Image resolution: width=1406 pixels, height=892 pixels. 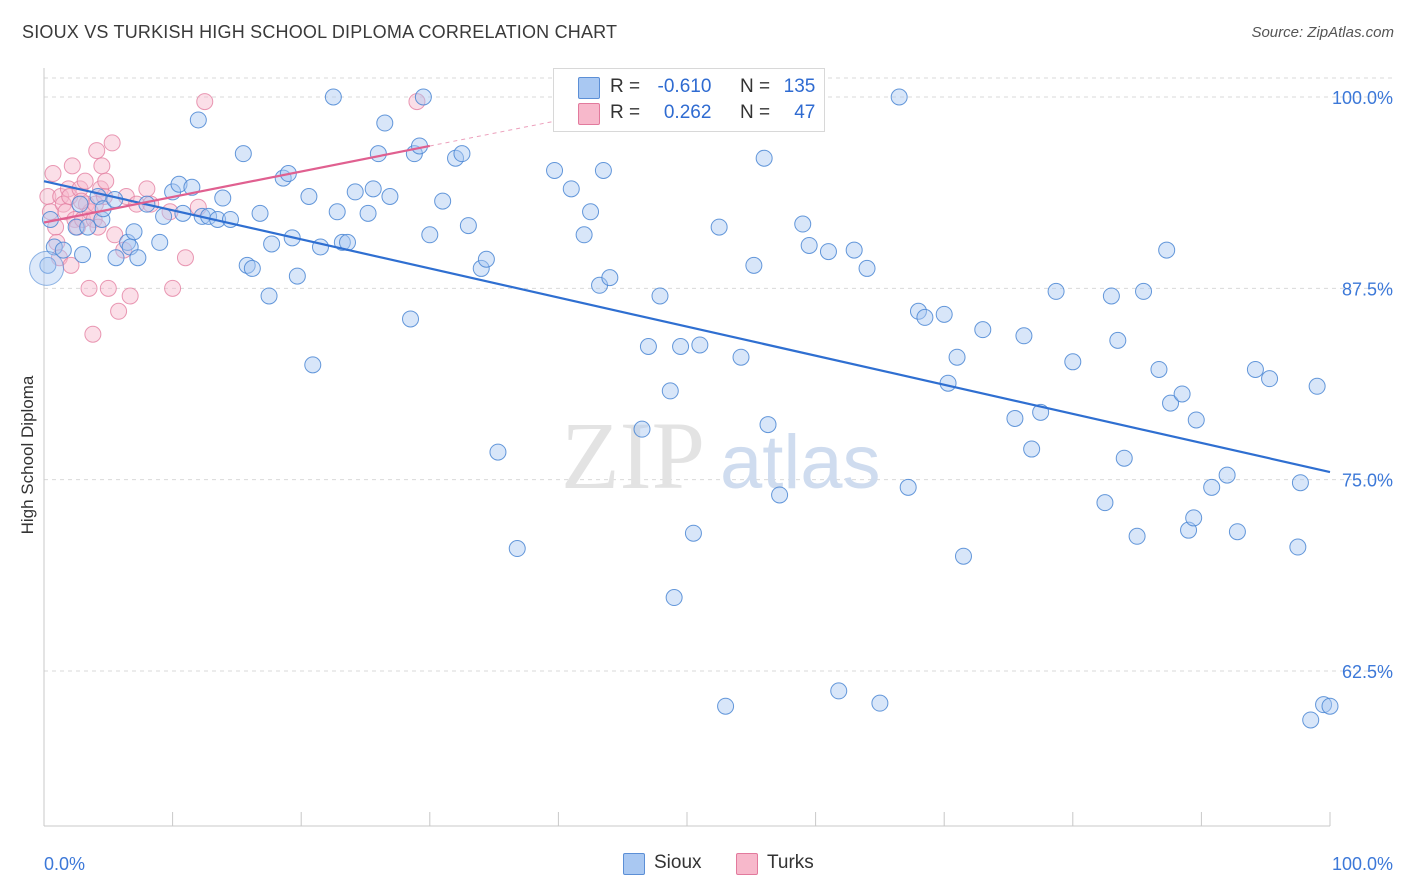 I want to click on legend-n-value-turks: 47, so click(x=805, y=112).